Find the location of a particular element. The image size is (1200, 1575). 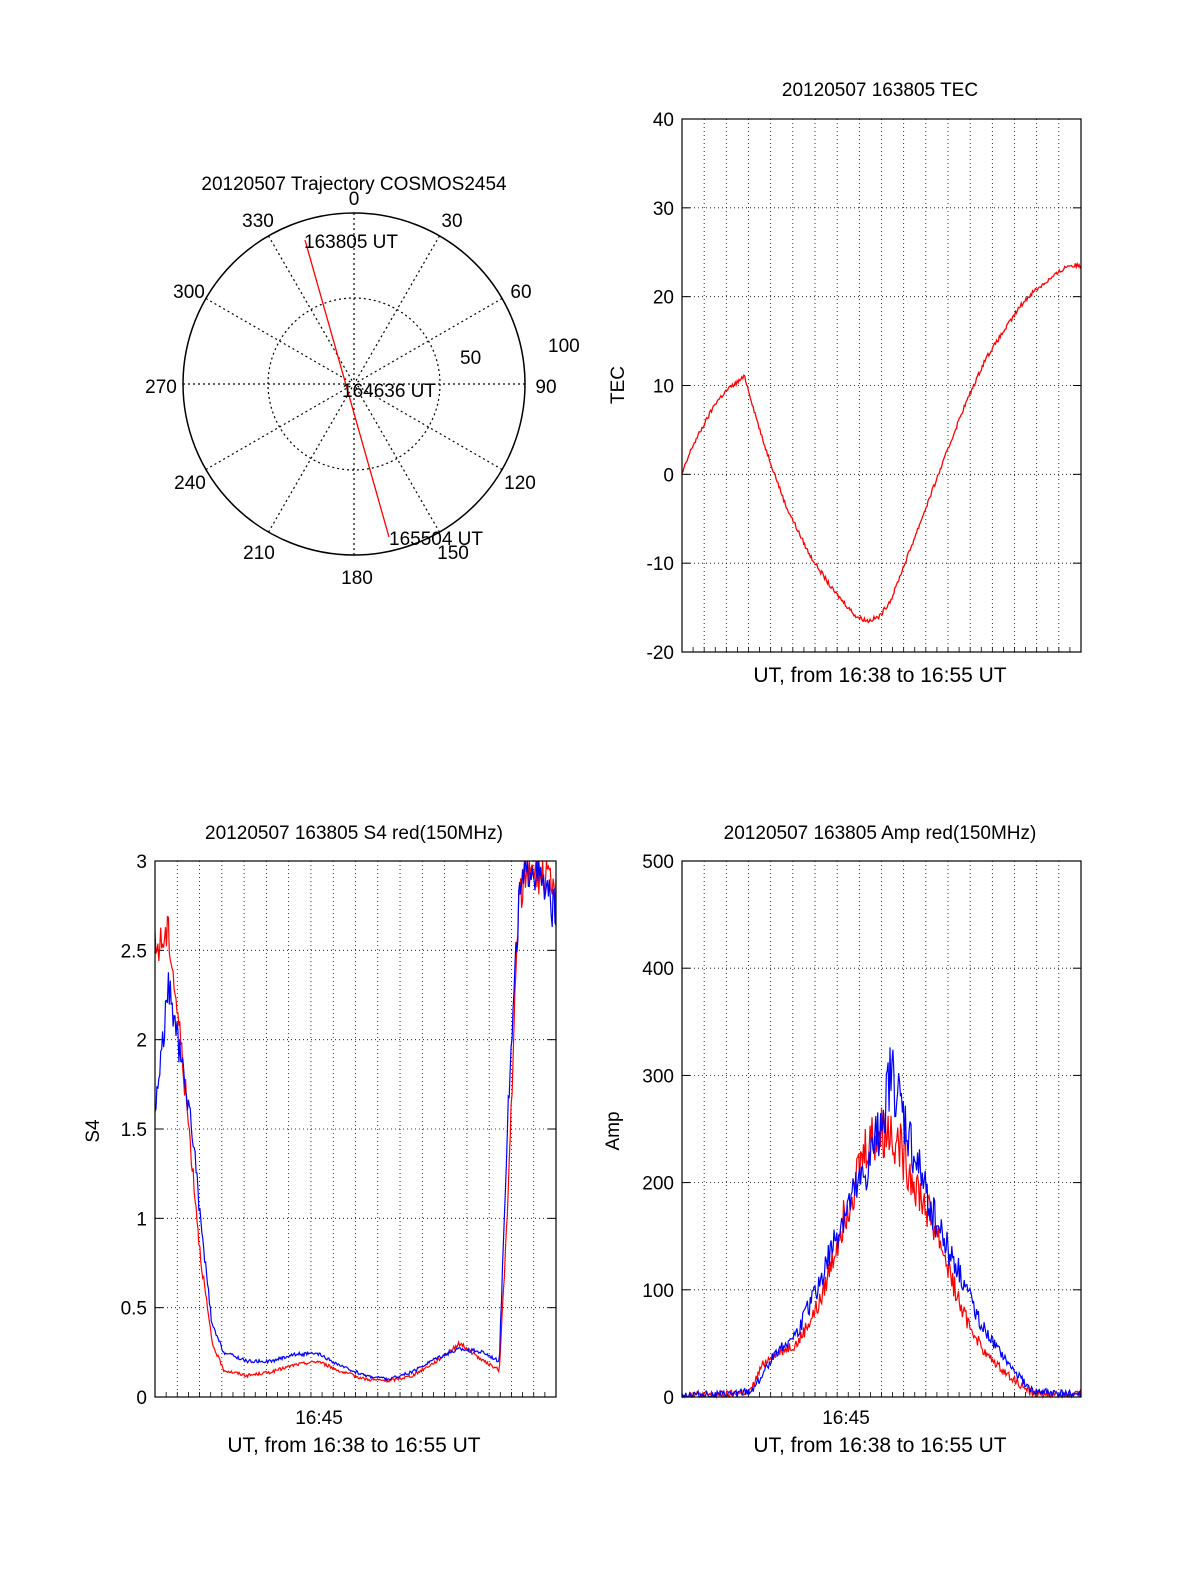

amp-ytick-label: 500 is located at coordinates (658, 862).